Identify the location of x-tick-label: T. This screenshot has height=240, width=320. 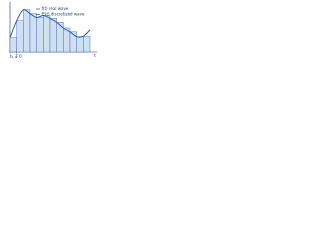
(16, 56).